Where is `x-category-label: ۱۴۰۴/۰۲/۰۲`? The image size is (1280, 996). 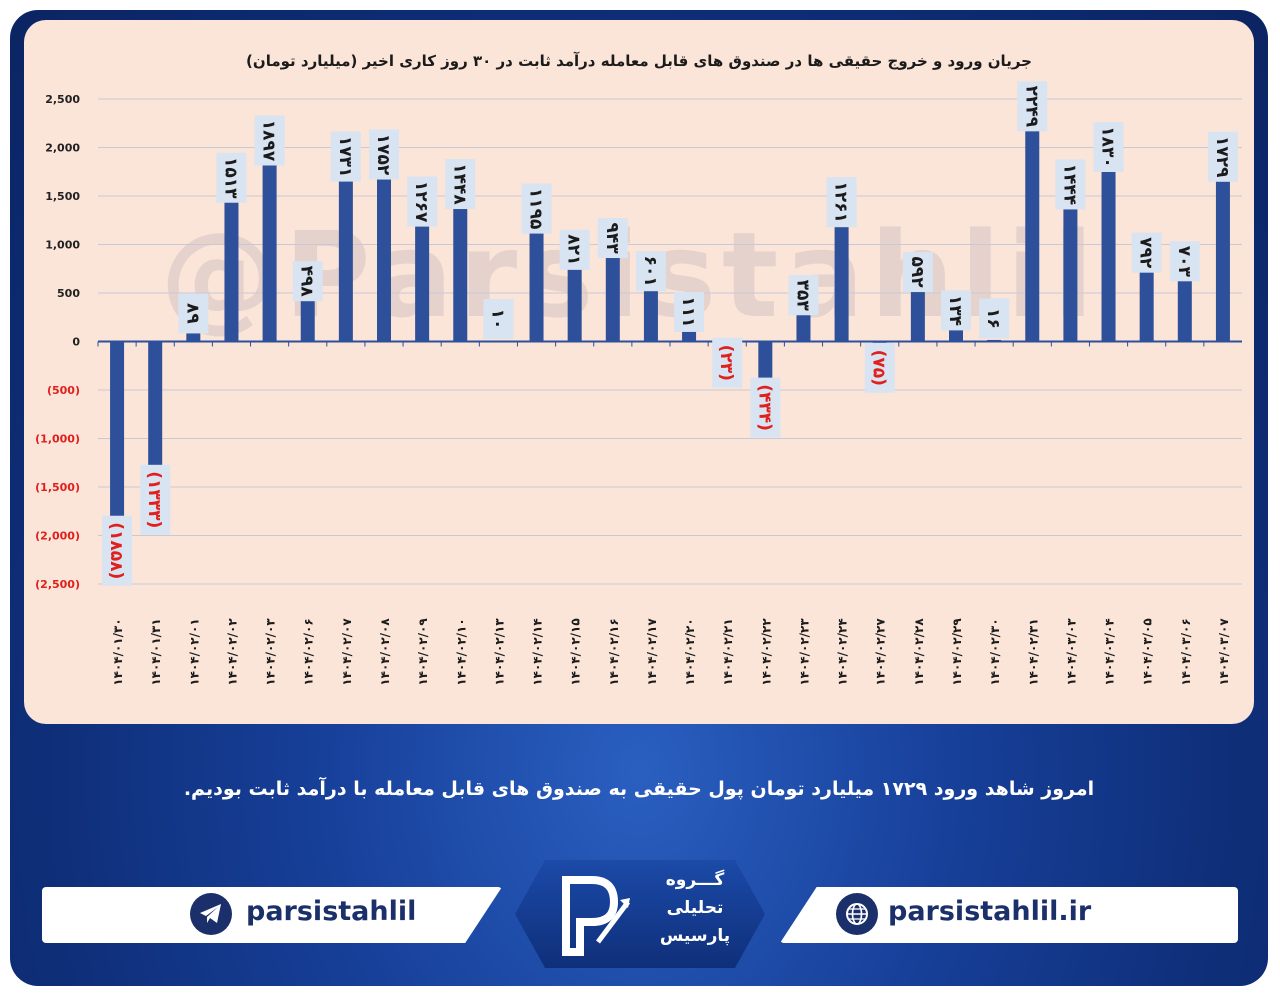 x-category-label: ۱۴۰۴/۰۲/۰۲ is located at coordinates (232, 652).